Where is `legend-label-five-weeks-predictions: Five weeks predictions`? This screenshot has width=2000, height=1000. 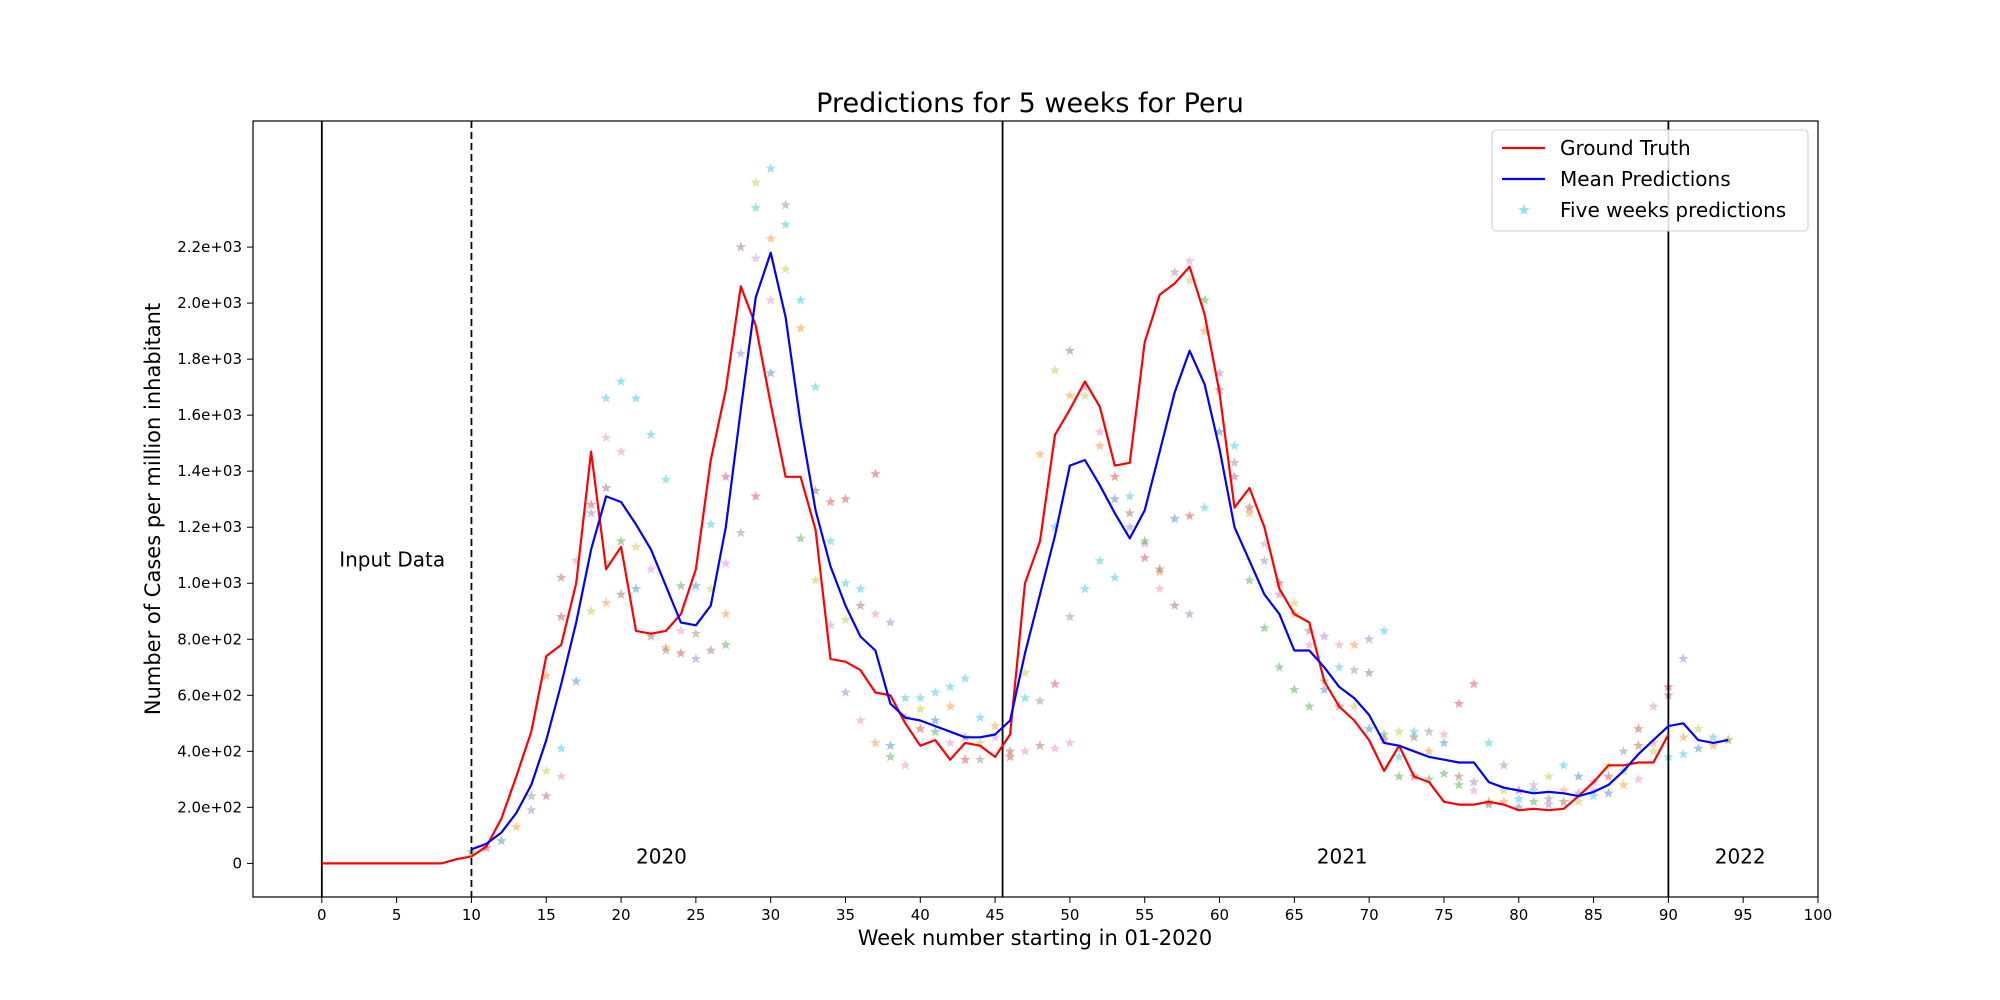
legend-label-five-weeks-predictions: Five weeks predictions is located at coordinates (1673, 210).